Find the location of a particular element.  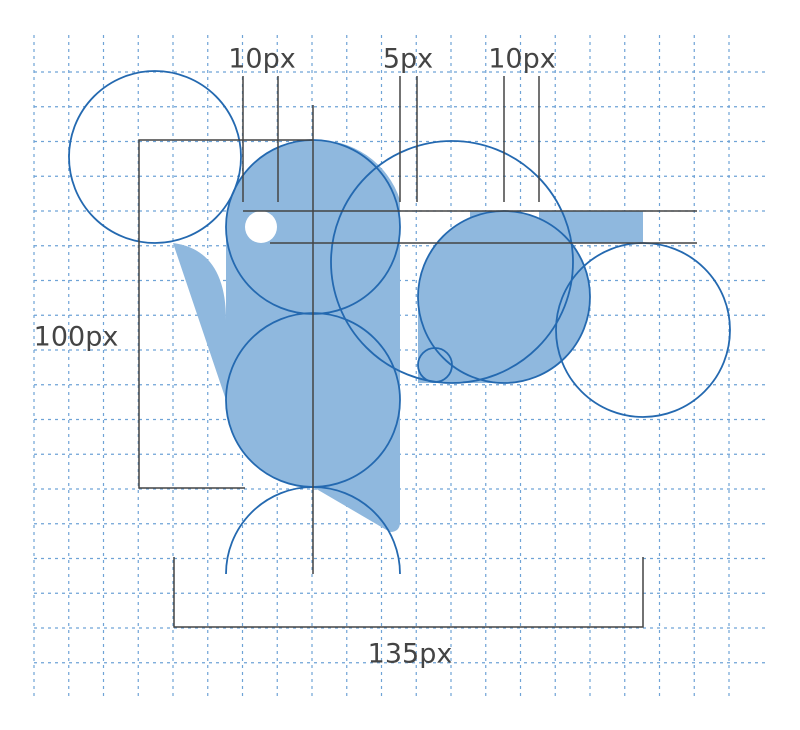

hole is located at coordinates (261, 227).